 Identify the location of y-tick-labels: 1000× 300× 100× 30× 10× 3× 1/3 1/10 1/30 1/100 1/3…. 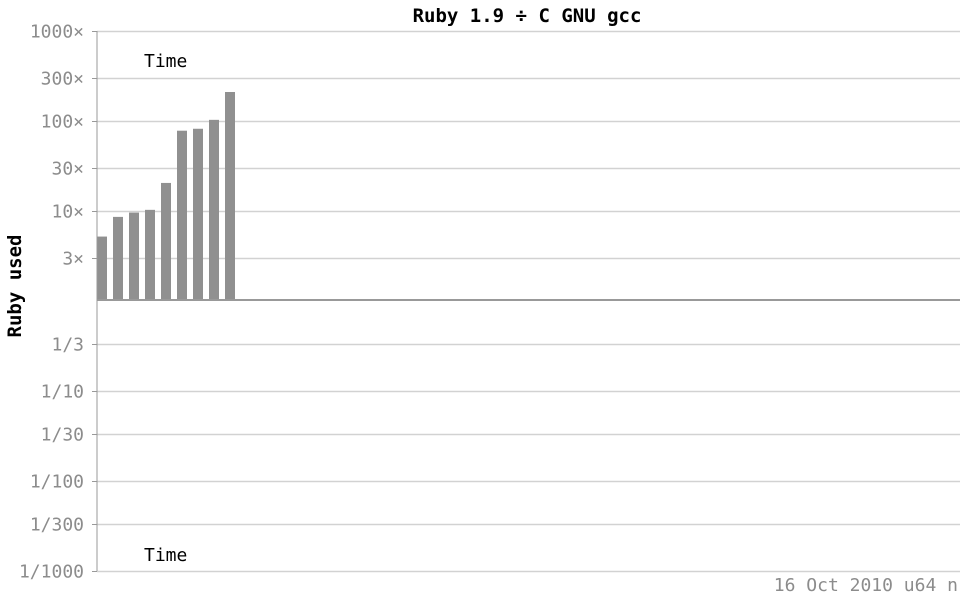
(58, 302).